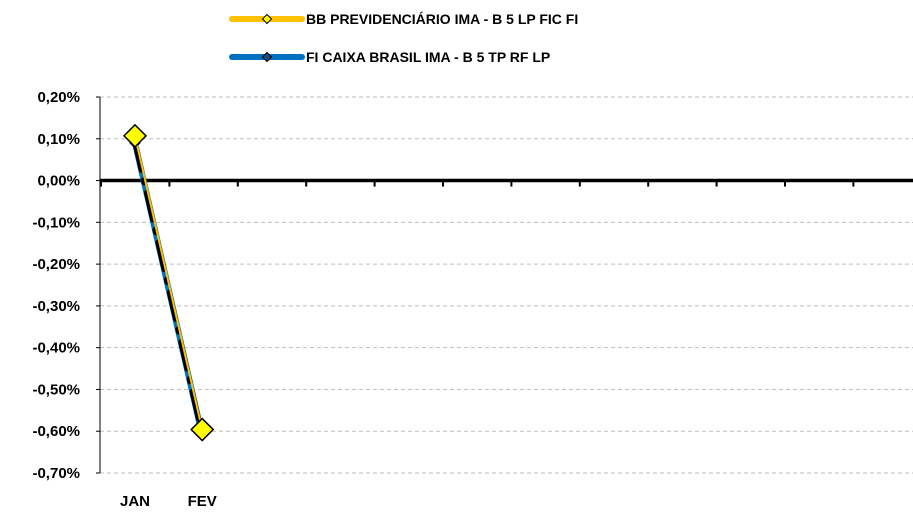 This screenshot has width=913, height=517. Describe the element at coordinates (135, 501) in the screenshot. I see `x-tick-label: JAN` at that location.